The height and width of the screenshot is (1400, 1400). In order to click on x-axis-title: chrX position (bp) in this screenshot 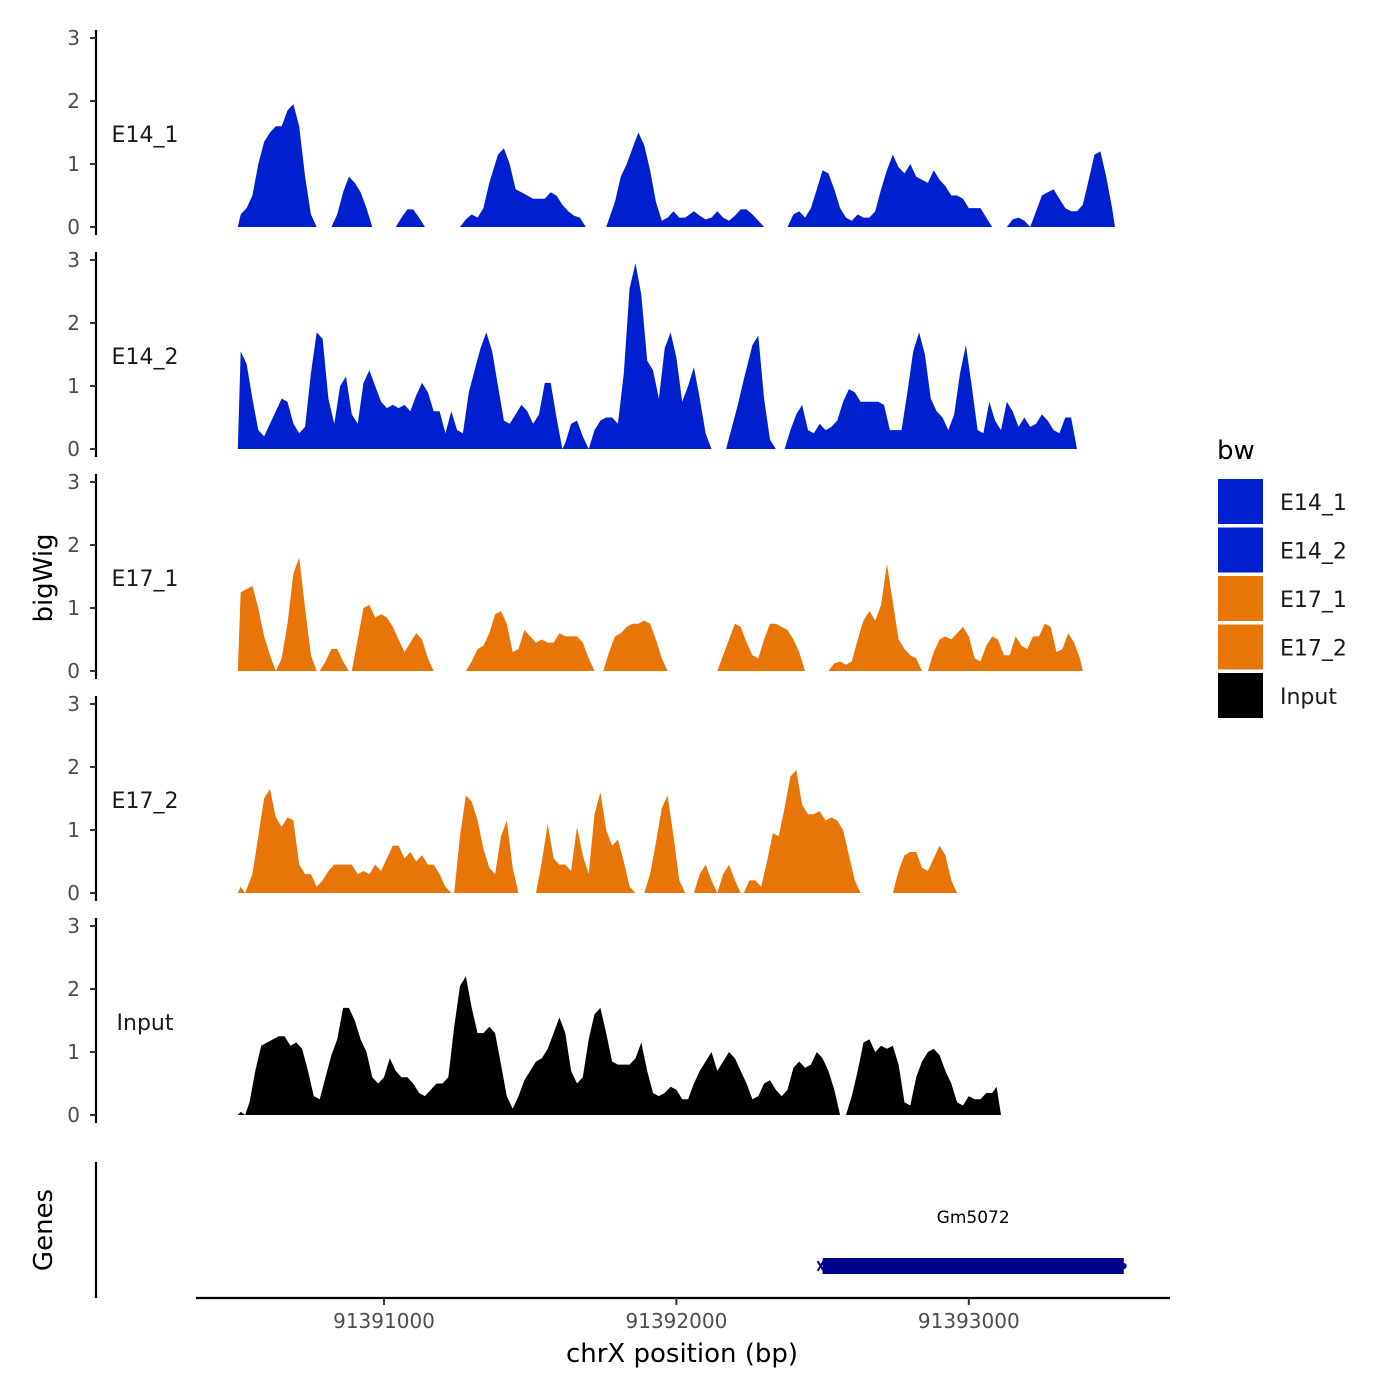, I will do `click(682, 1354)`.